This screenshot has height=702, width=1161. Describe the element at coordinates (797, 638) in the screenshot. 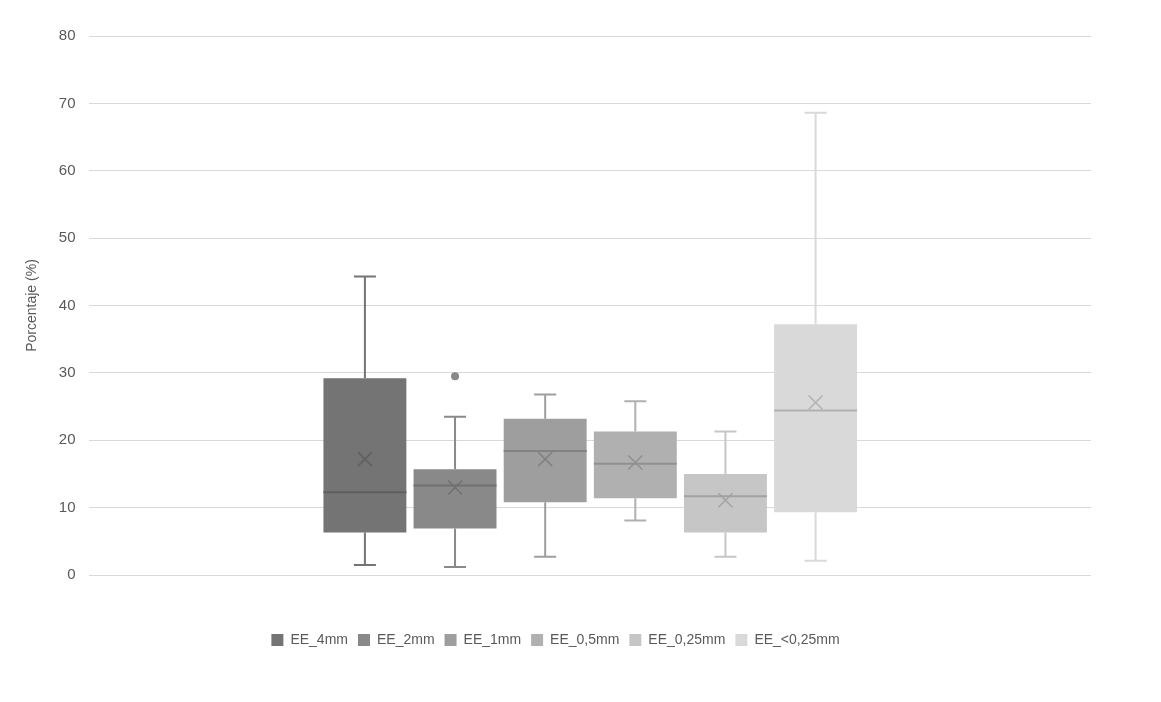

I see `legend-label: EE_<0,25mm` at that location.